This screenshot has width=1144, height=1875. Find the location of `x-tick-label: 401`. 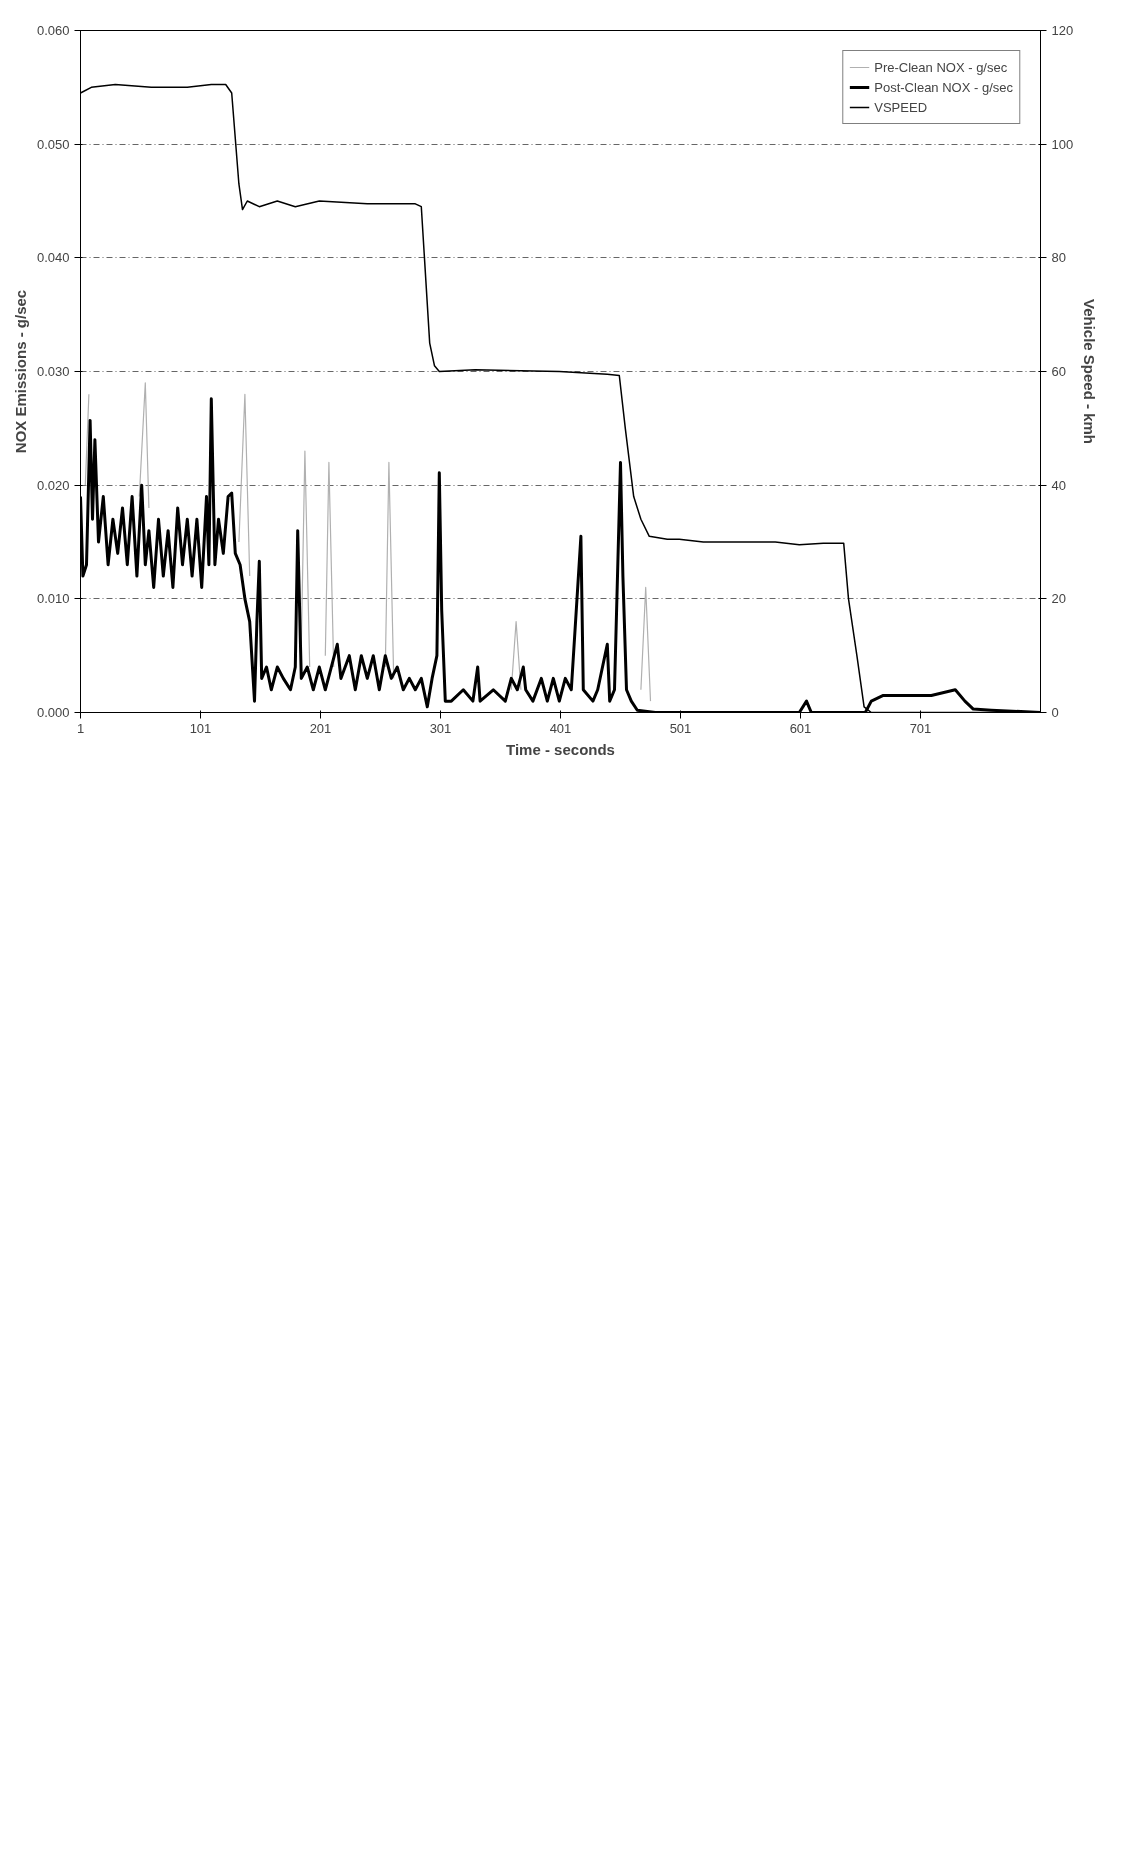

x-tick-label: 401 is located at coordinates (560, 728).